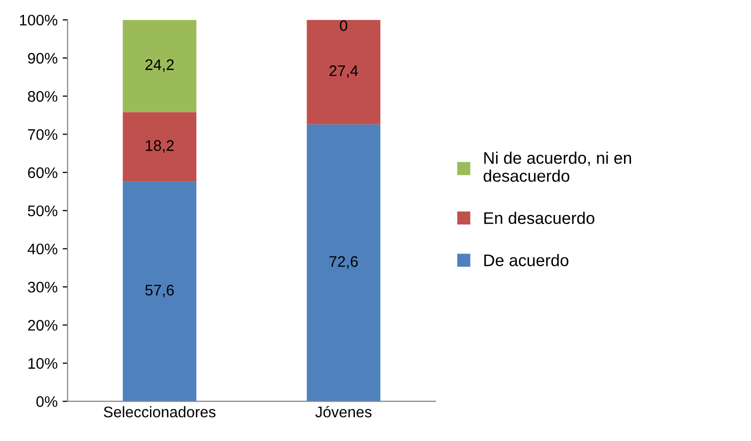 The width and height of the screenshot is (751, 441). I want to click on y-tick-label: 0%, so click(47, 401).